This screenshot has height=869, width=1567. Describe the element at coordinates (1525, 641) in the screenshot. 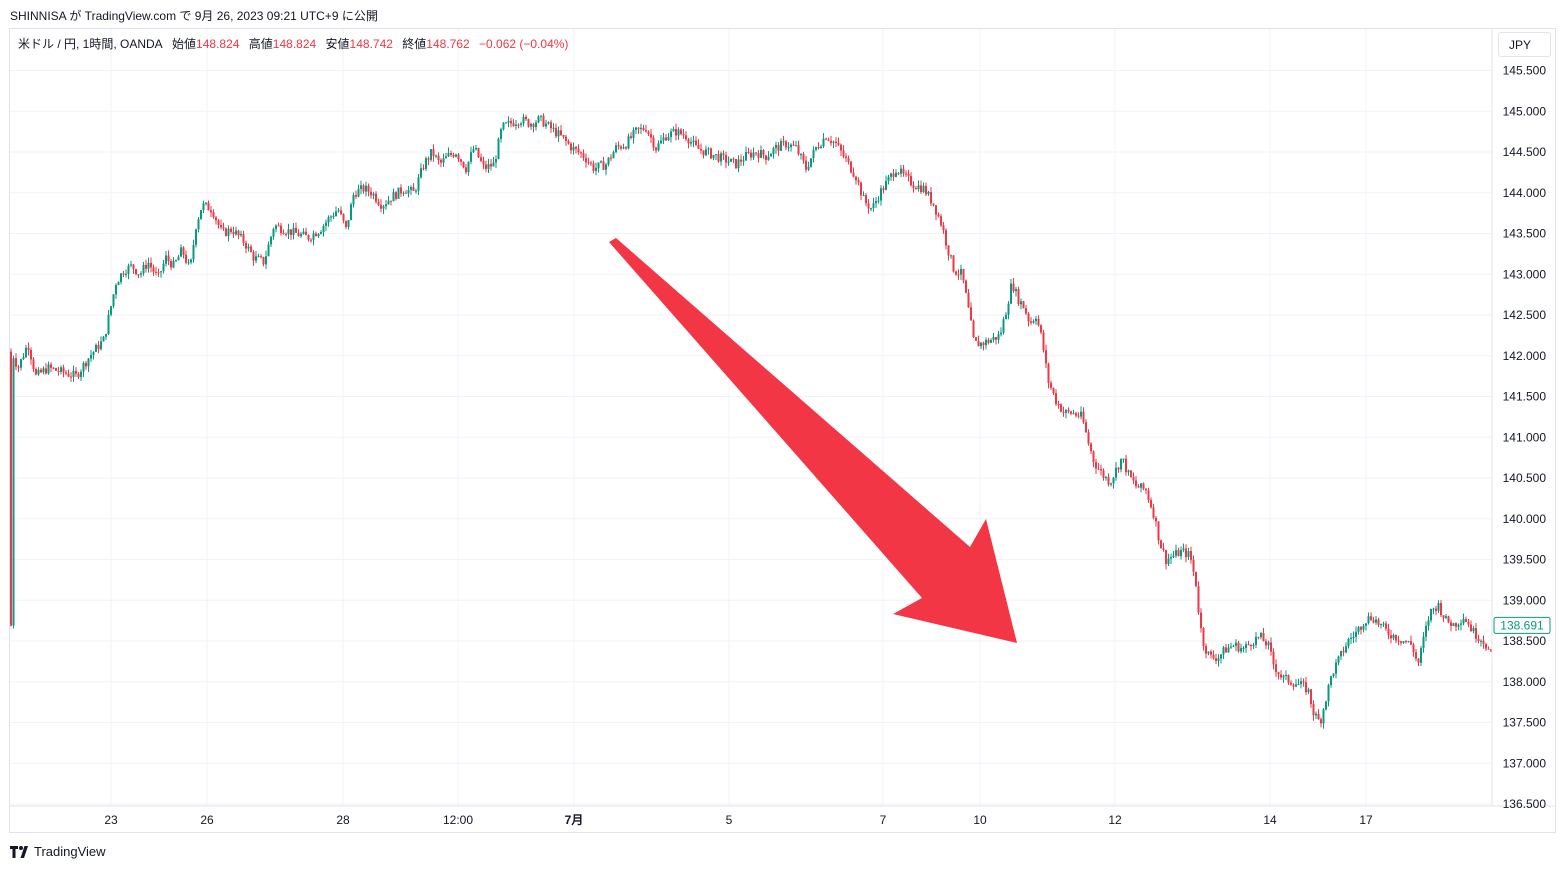

I see `price-tick-label: 138.500` at that location.